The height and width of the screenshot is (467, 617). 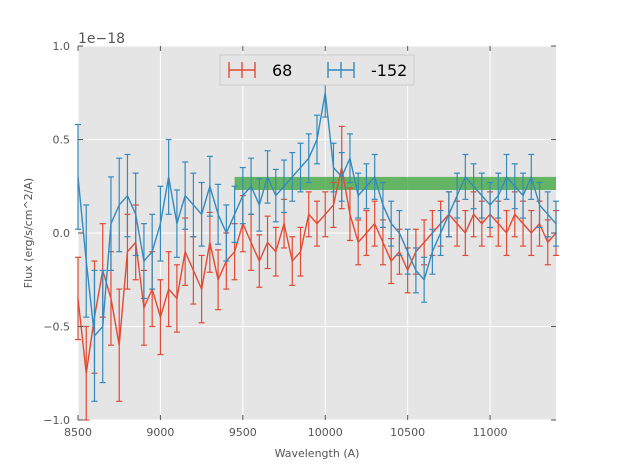 I want to click on x-tick-label: 9000, so click(x=160, y=432).